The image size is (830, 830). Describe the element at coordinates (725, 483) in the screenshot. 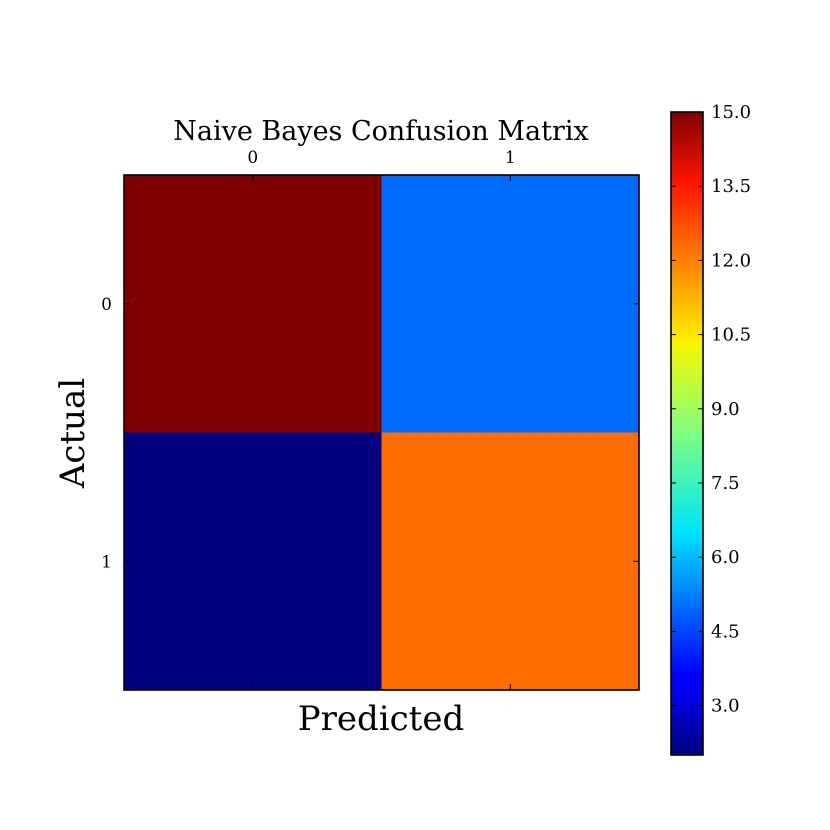

I see `colorbar-tick-label: 7.5` at that location.